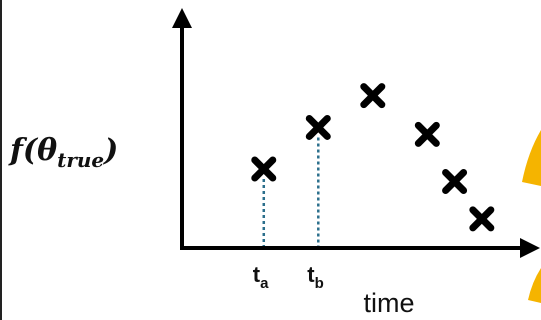  I want to click on accent-arc-bottom, so click(534, 285).